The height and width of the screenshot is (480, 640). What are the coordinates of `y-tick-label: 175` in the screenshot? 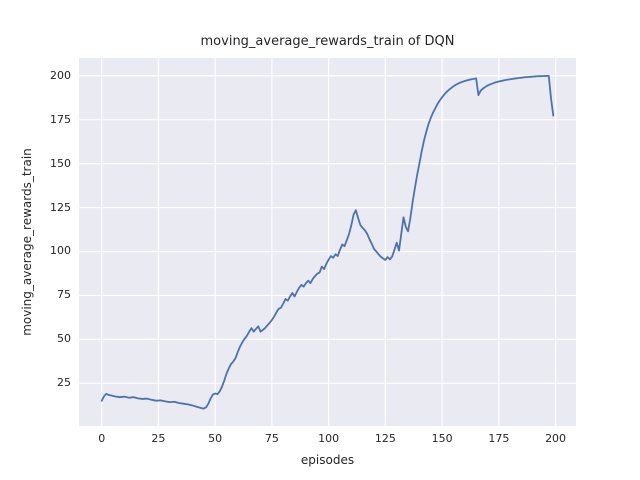 It's located at (60, 119).